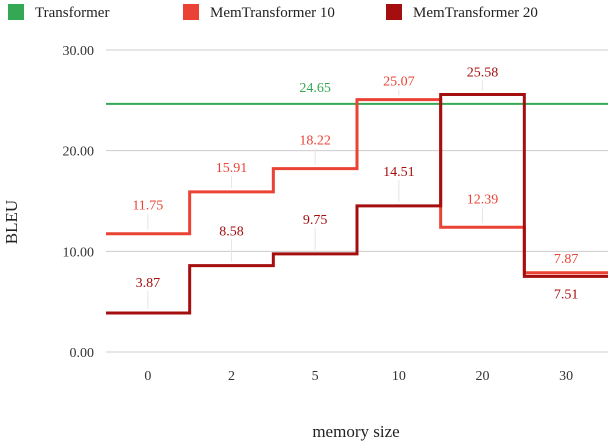 This screenshot has height=444, width=608. I want to click on data-label: 7.51, so click(566, 294).